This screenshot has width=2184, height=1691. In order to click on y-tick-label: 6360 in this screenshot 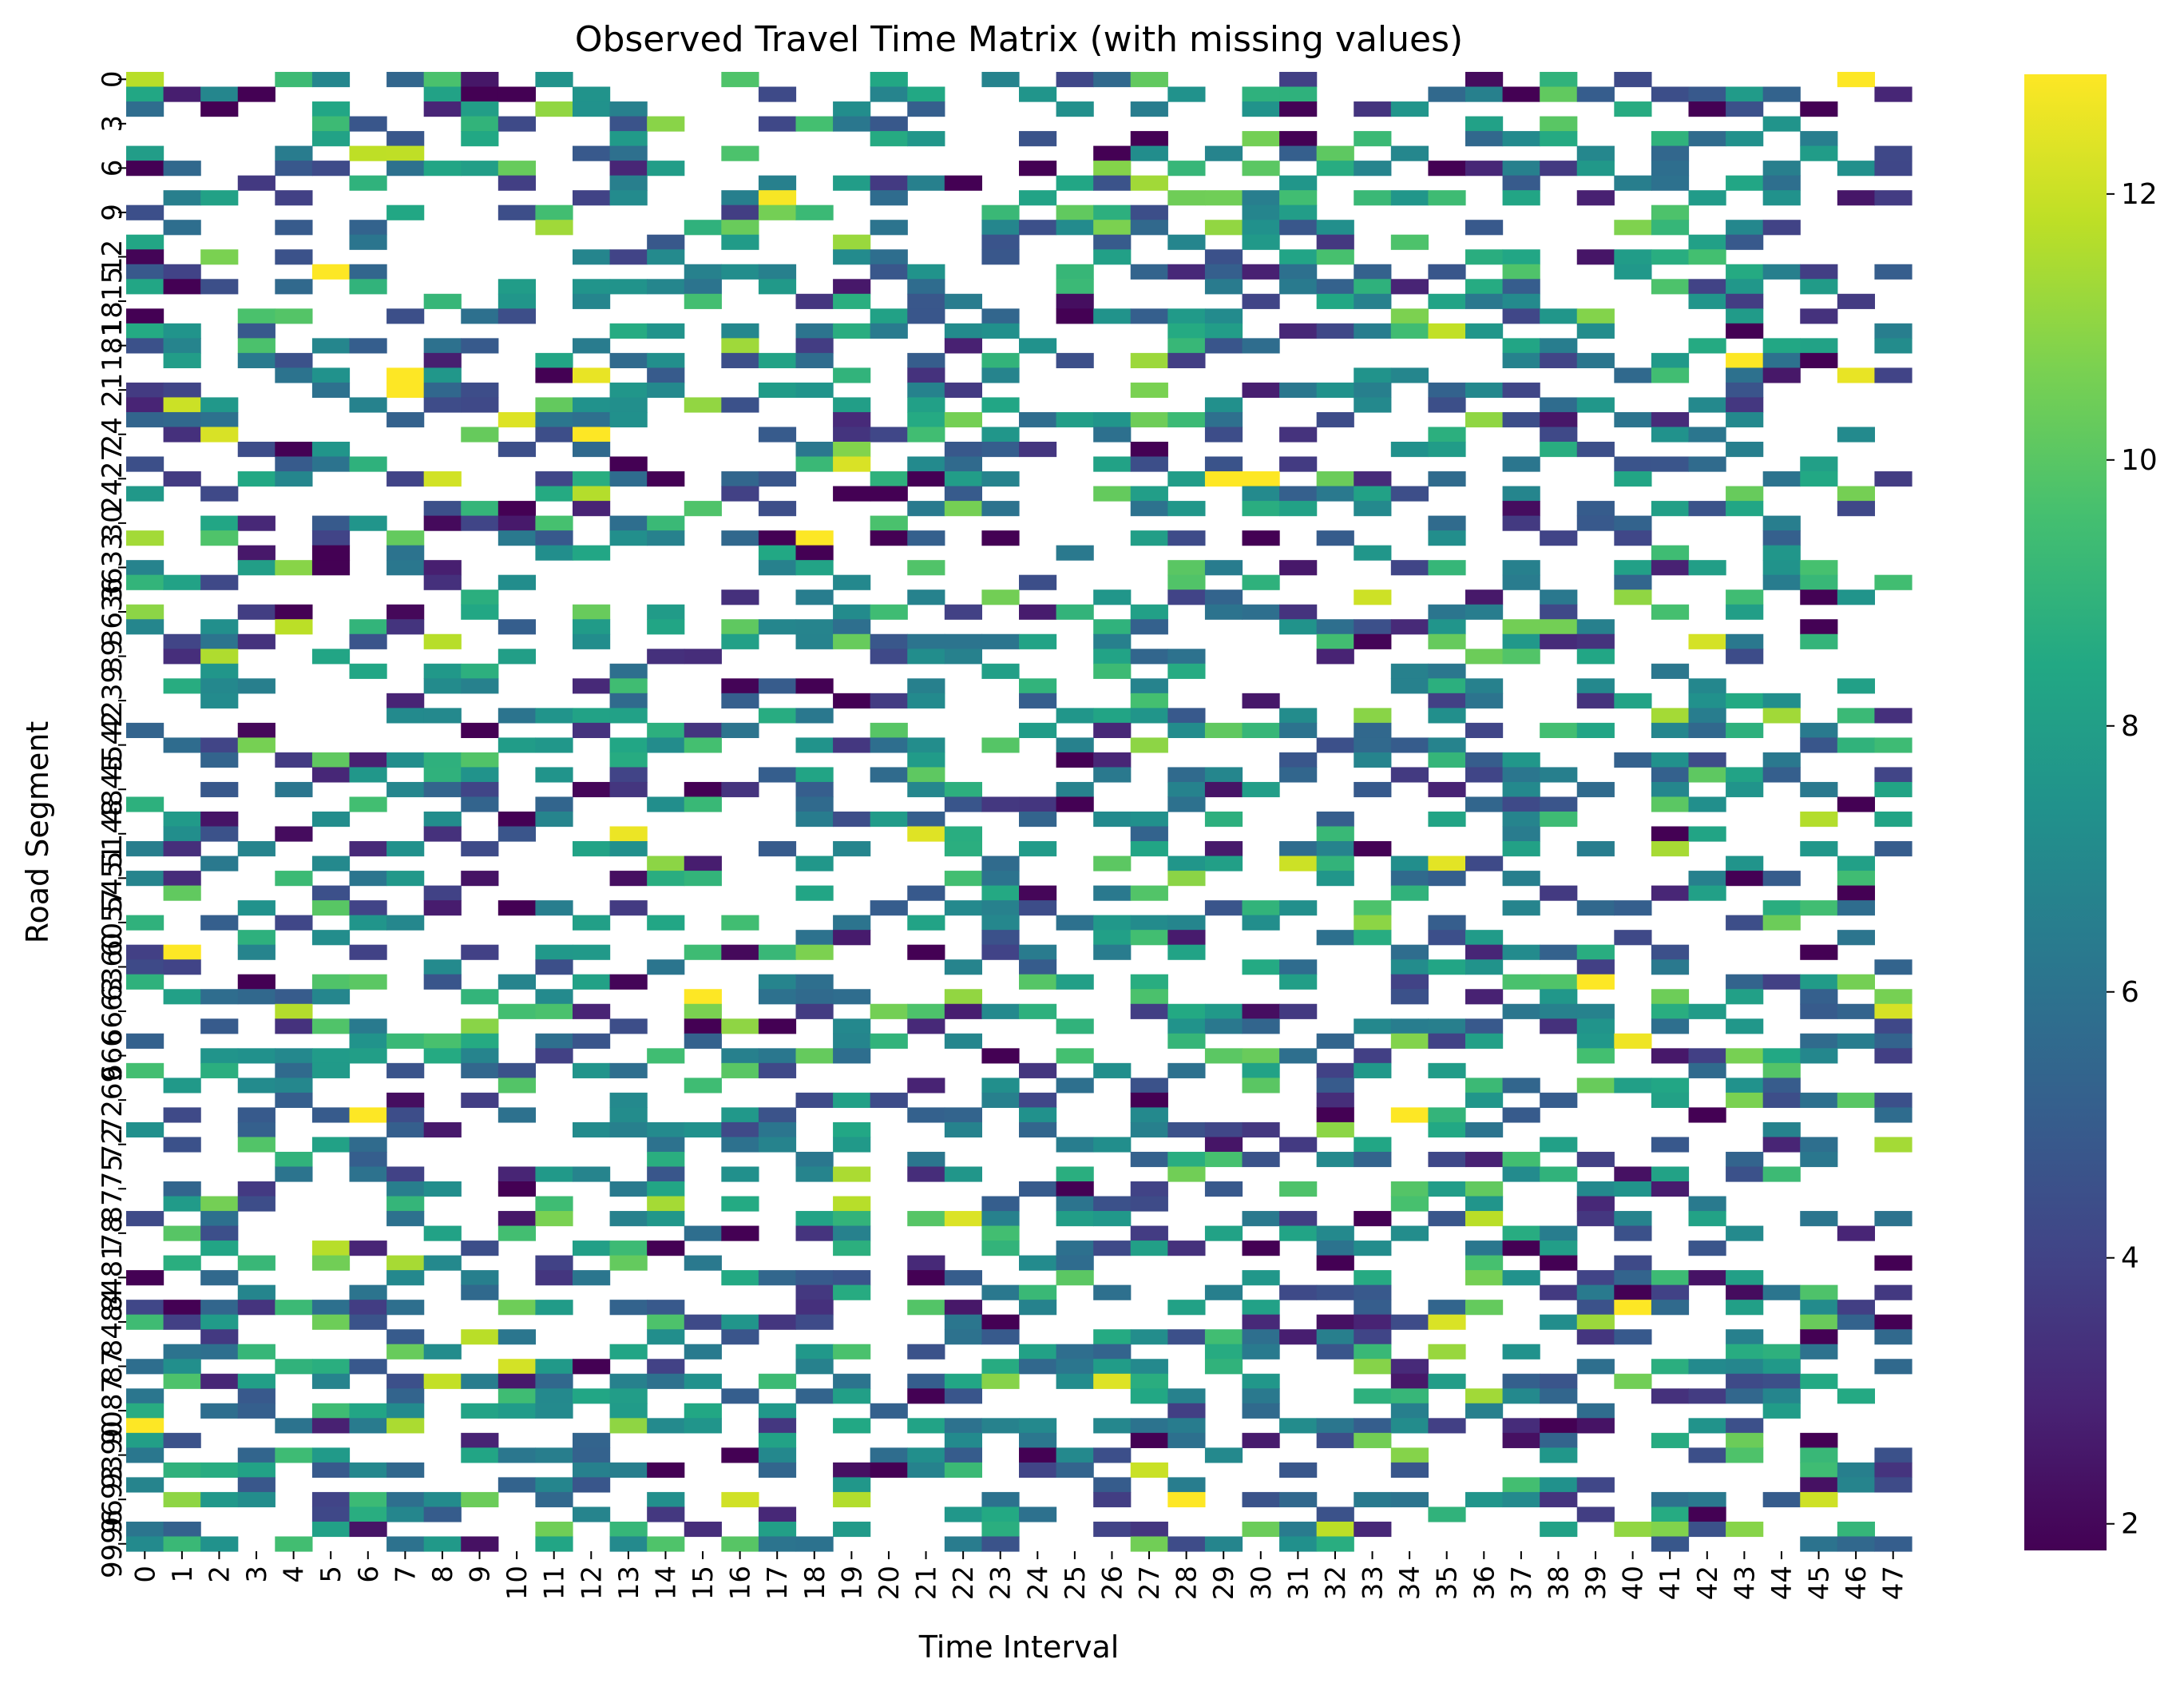, I will do `click(113, 967)`.